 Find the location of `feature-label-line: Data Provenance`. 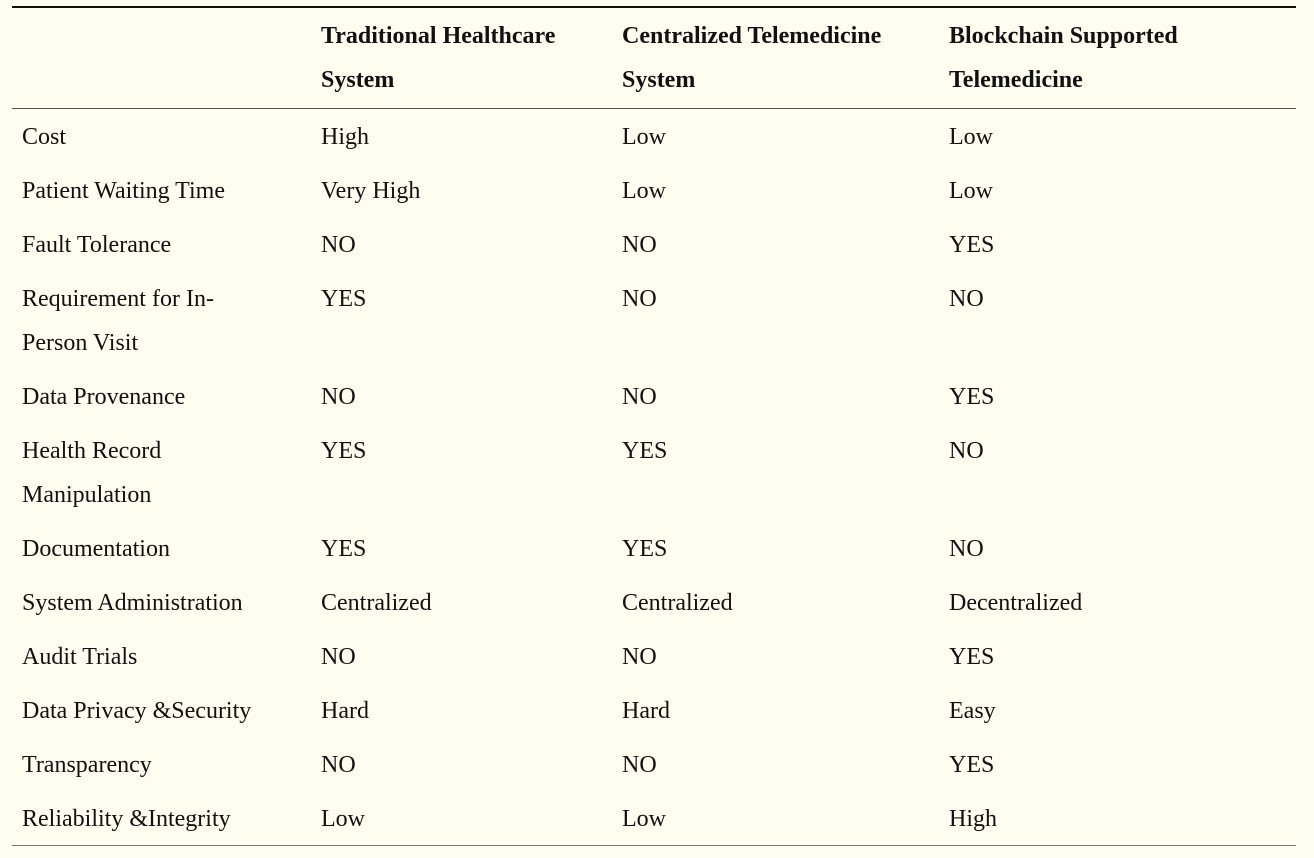

feature-label-line: Data Provenance is located at coordinates (104, 397).